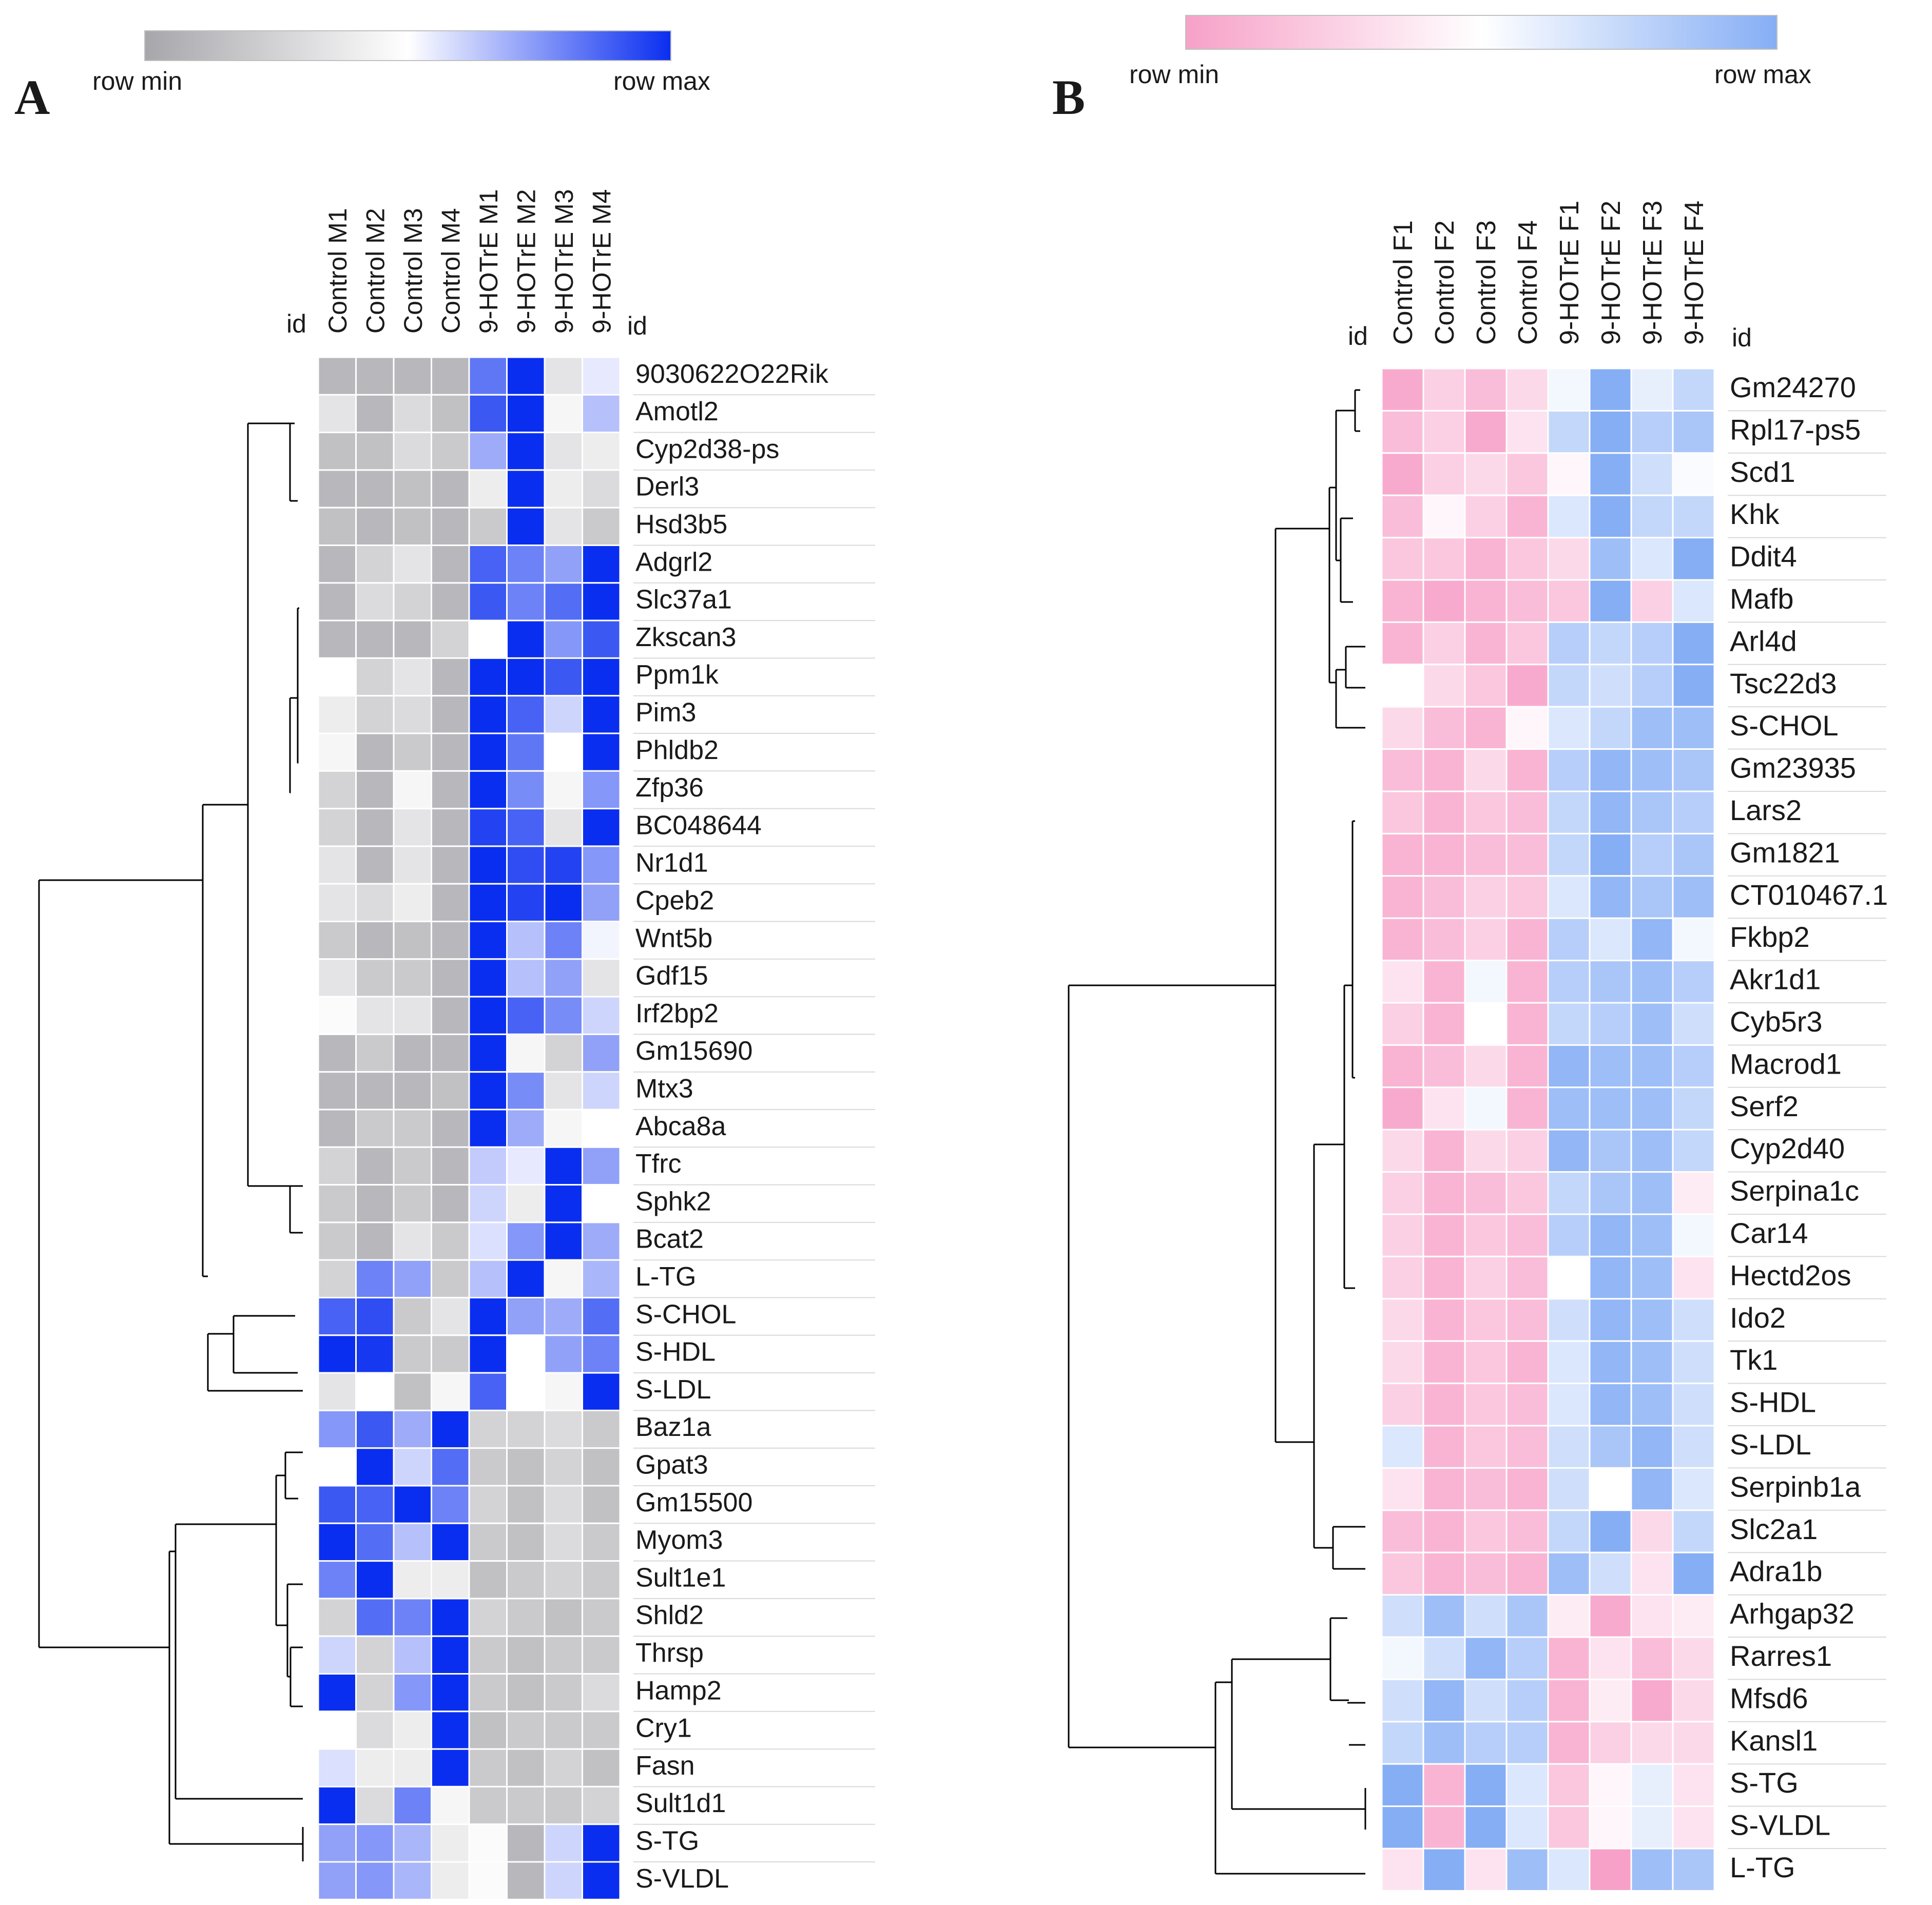  I want to click on row-label: Ddit4, so click(1763, 556).